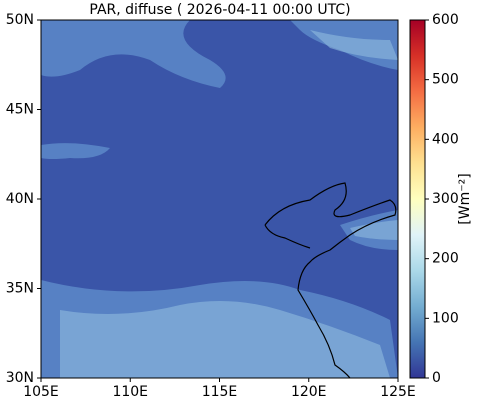  I want to click on y-tick-label: 40N, so click(20, 199).